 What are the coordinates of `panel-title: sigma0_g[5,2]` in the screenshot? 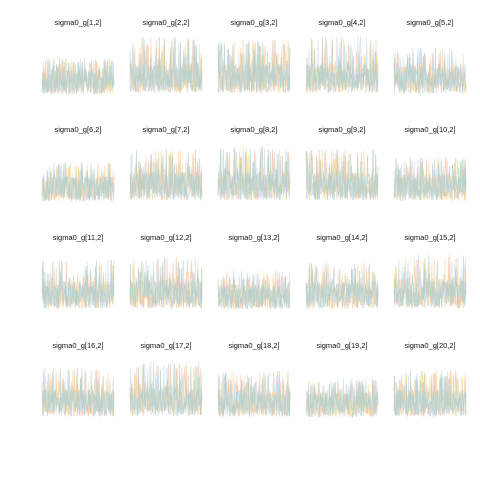 It's located at (429, 22).